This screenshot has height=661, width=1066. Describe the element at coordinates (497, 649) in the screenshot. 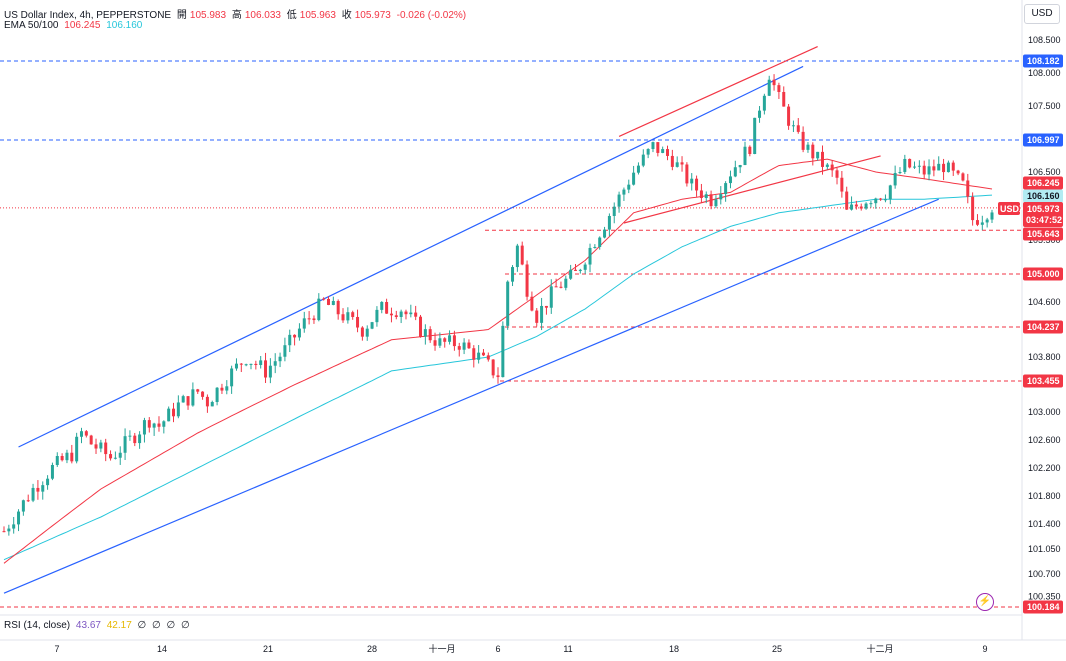

I see `time-tick-label: 6` at that location.